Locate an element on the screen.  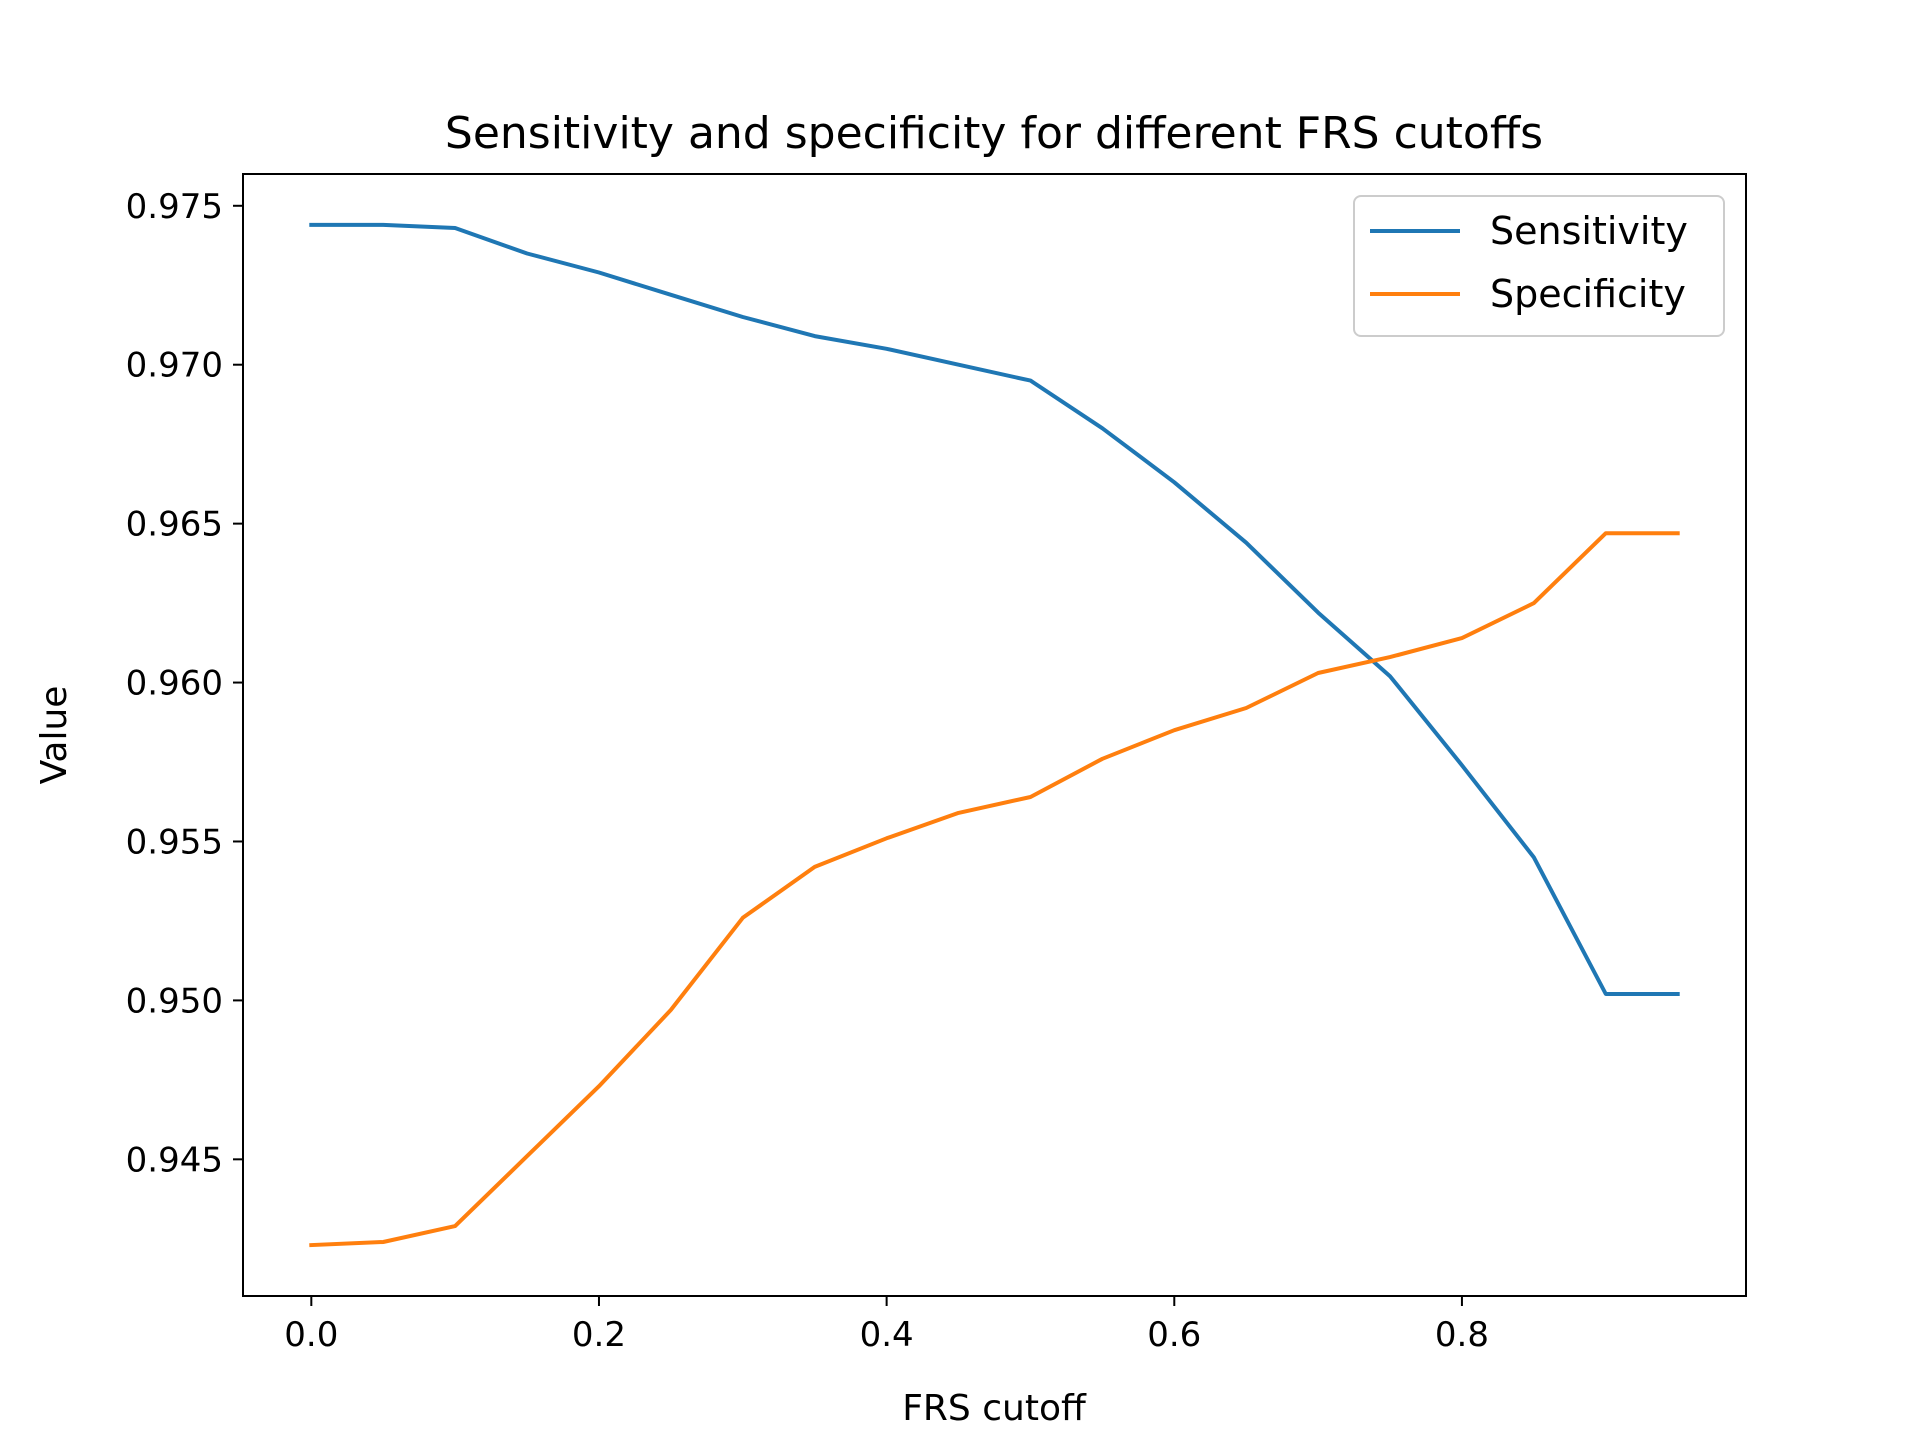
y-tick-label: 0.955 is located at coordinates (174, 842).